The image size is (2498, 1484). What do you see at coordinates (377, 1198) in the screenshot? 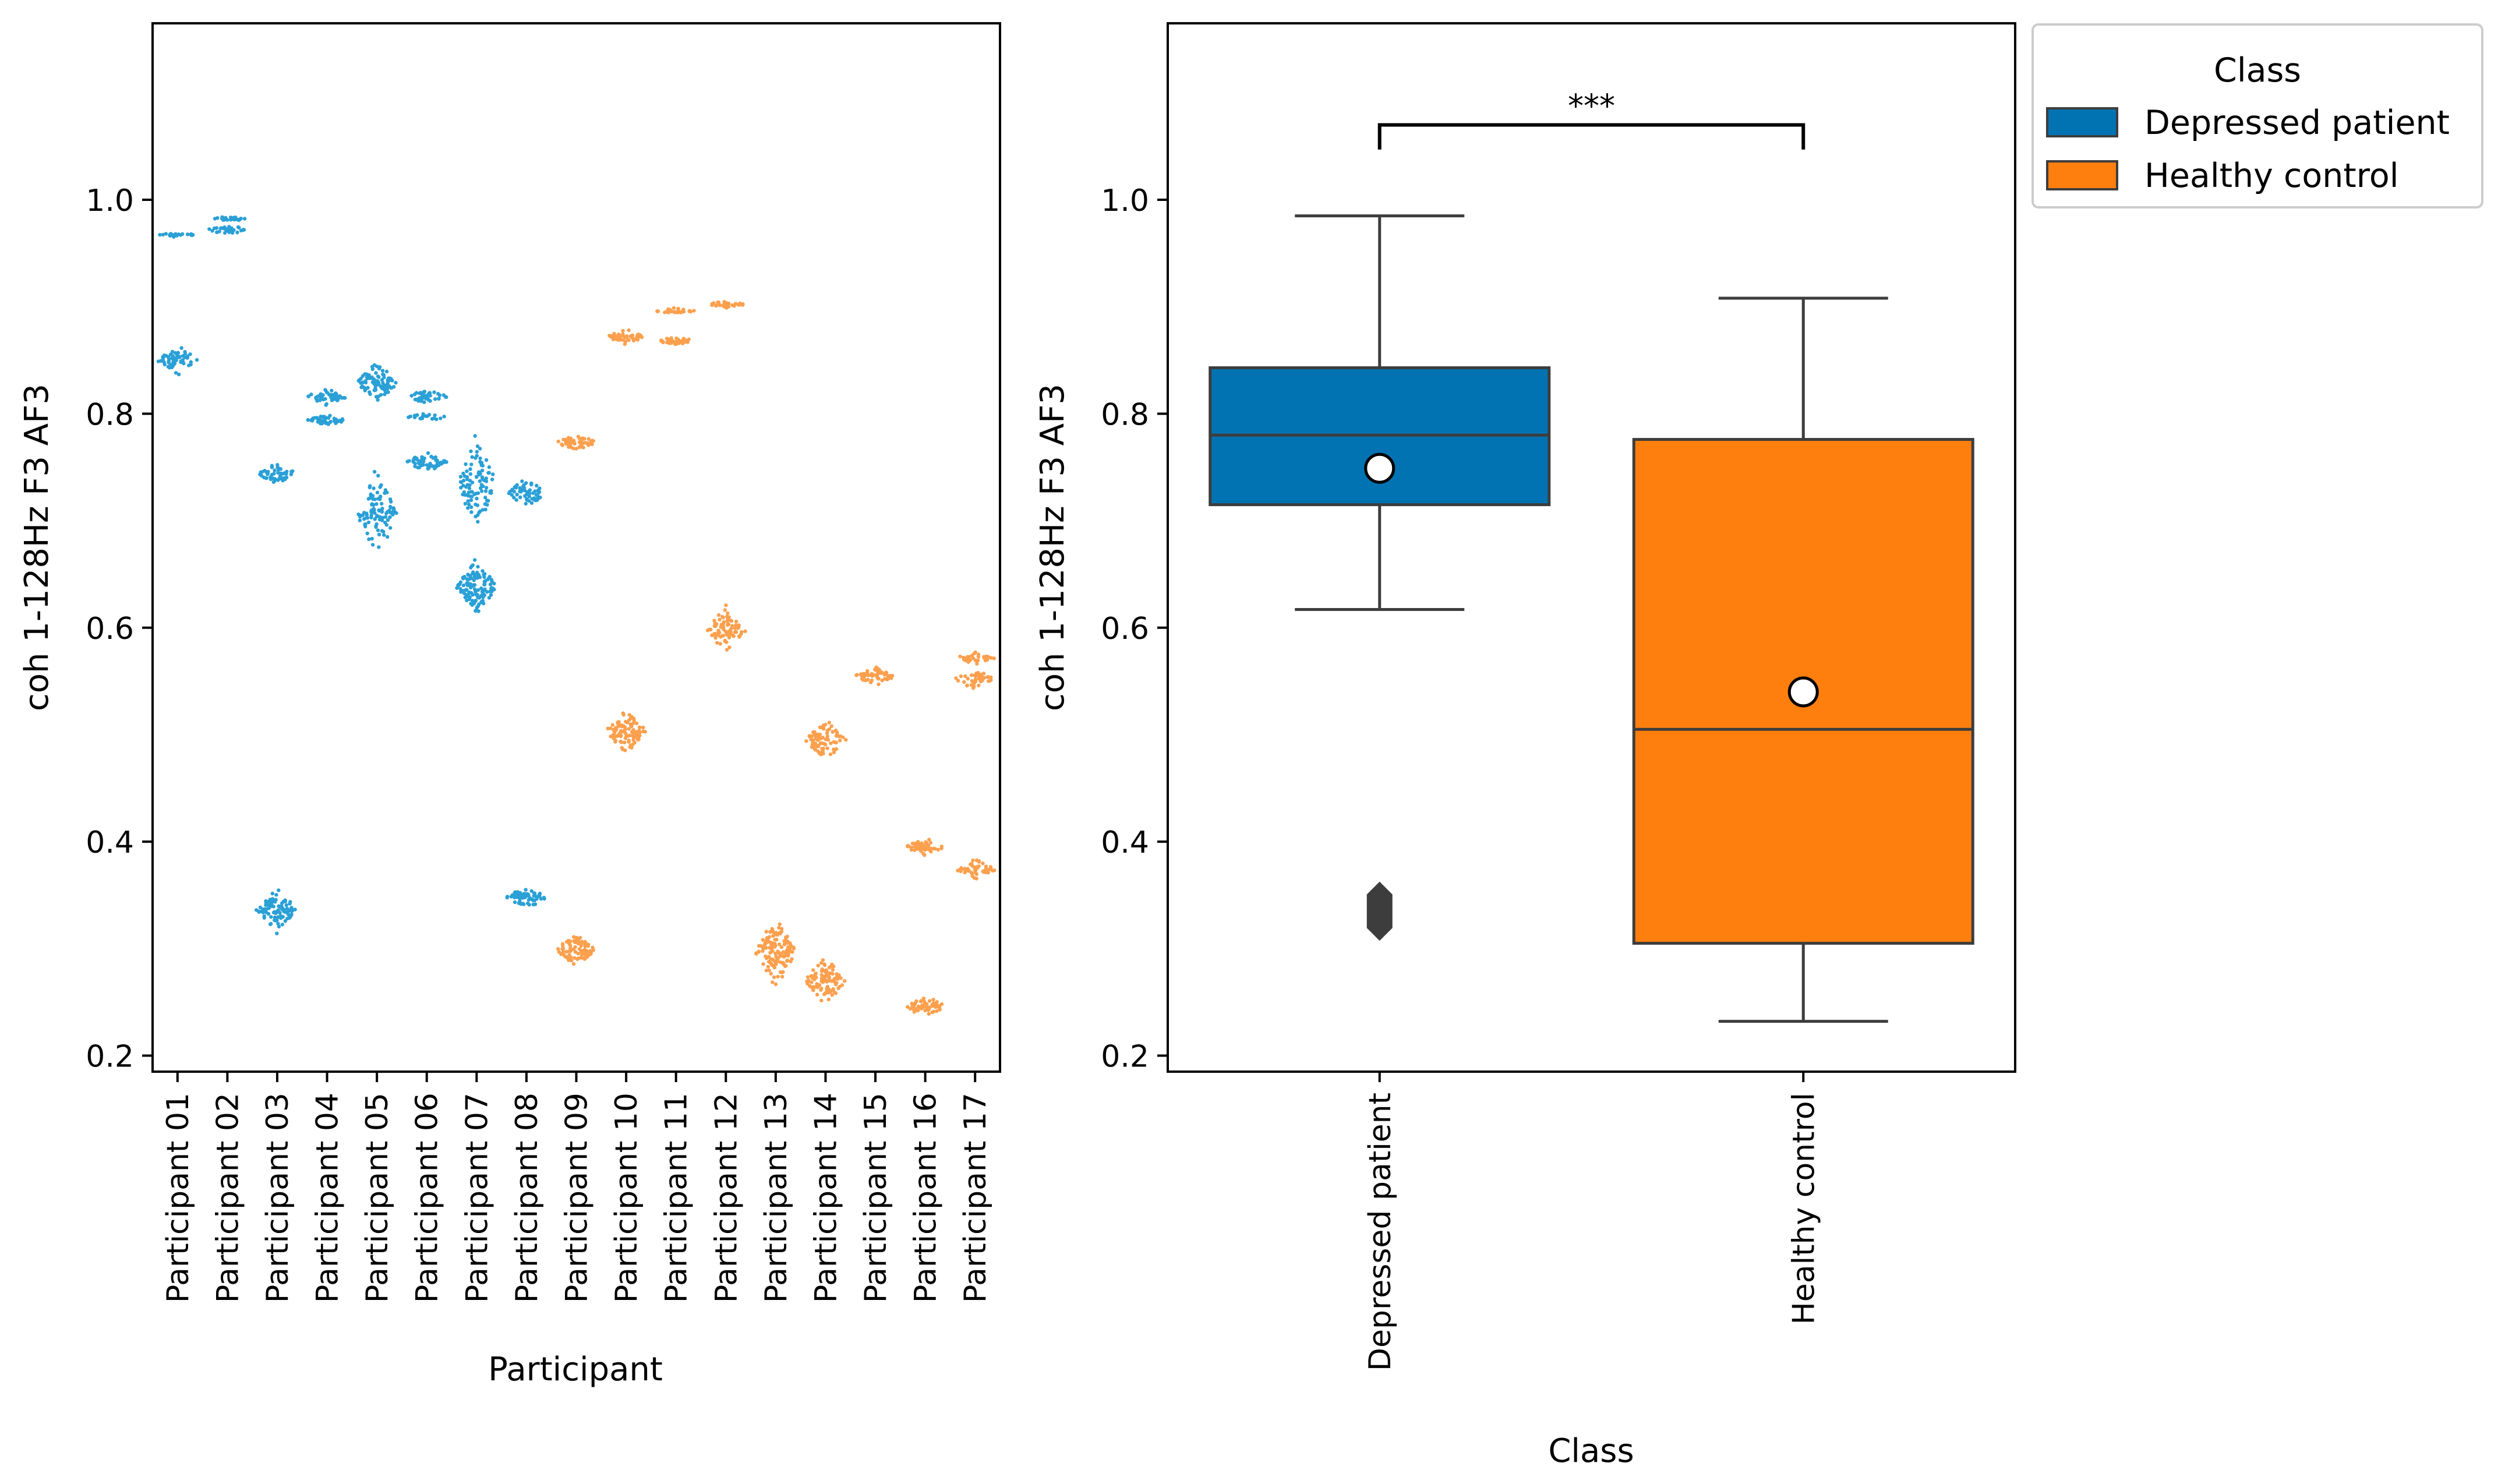
I see `participant-tick-label: Participant 05` at bounding box center [377, 1198].